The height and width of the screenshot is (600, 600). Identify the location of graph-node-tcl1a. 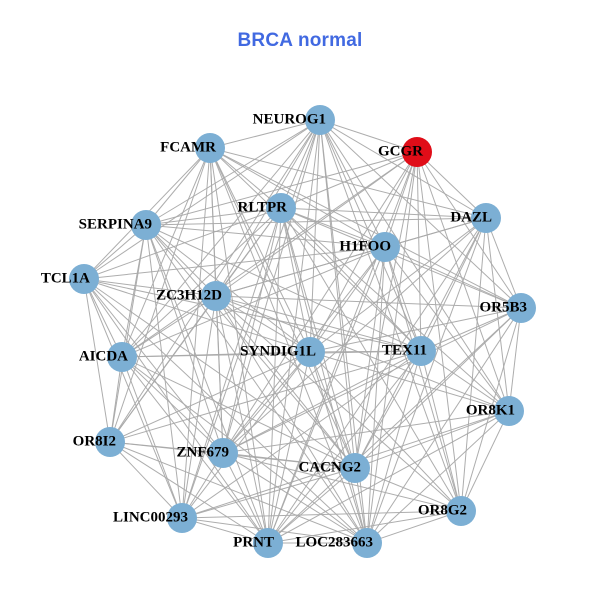
(84, 279).